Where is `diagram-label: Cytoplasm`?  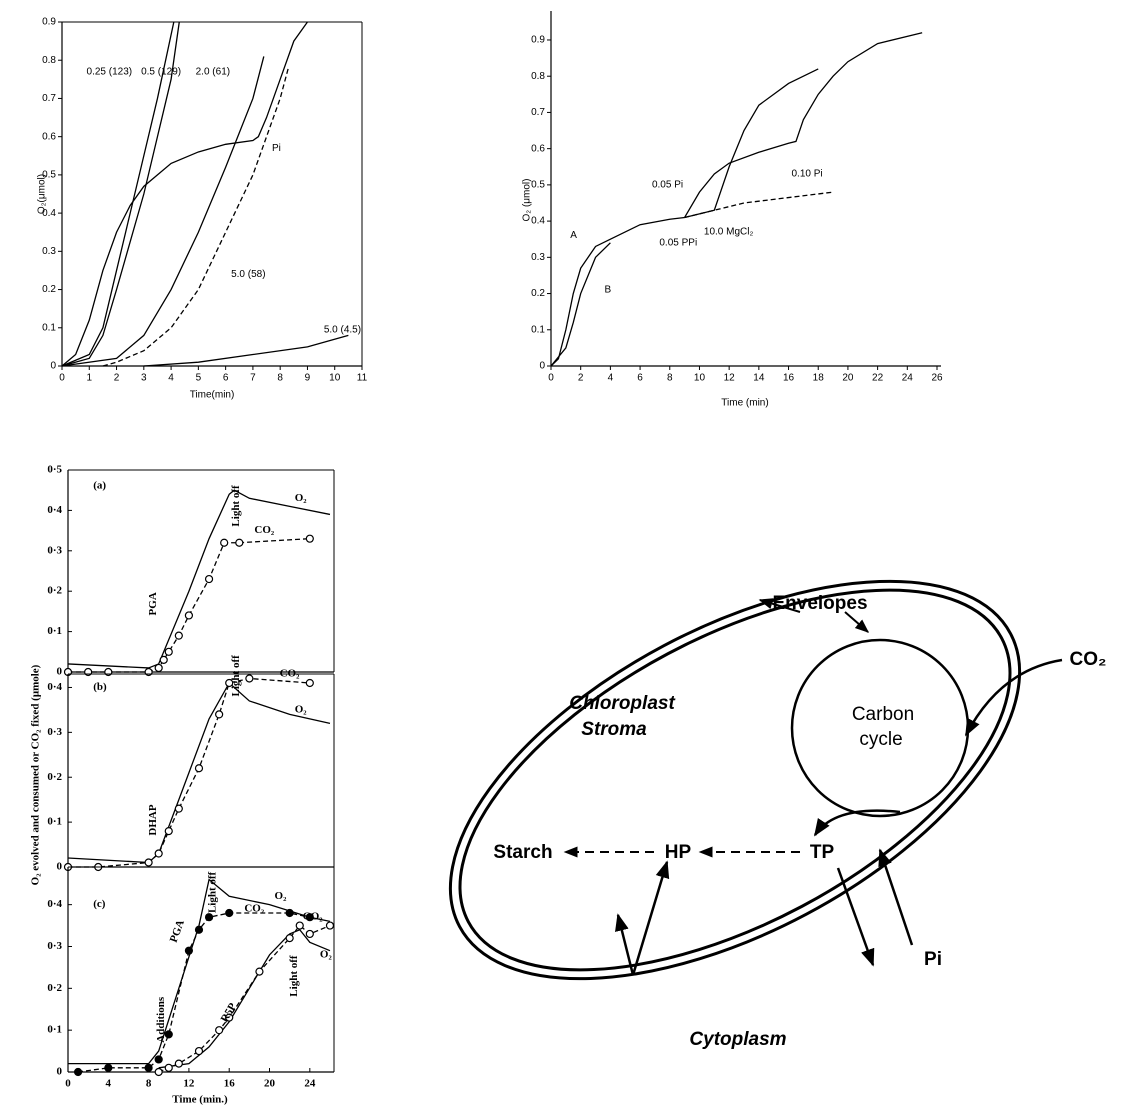 diagram-label: Cytoplasm is located at coordinates (737, 1039).